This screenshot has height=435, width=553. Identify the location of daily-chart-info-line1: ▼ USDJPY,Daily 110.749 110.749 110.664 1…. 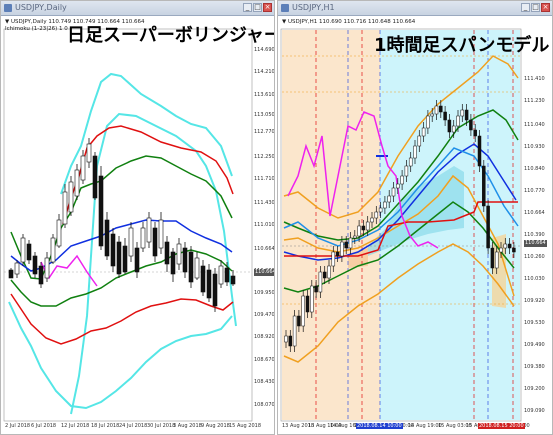
(75, 22).